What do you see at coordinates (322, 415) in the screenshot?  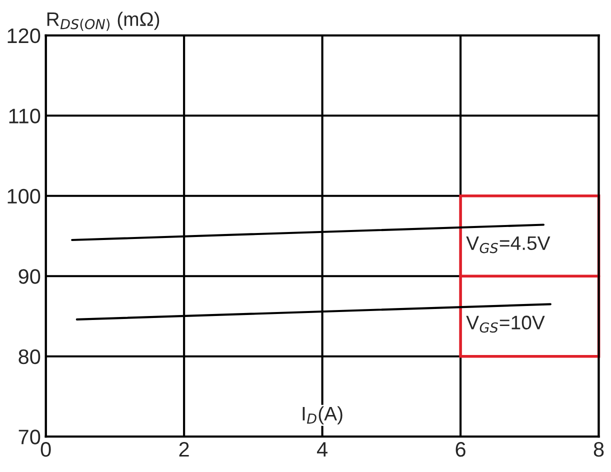 I see `x-axis-title: I$_{D}$(A)` at bounding box center [322, 415].